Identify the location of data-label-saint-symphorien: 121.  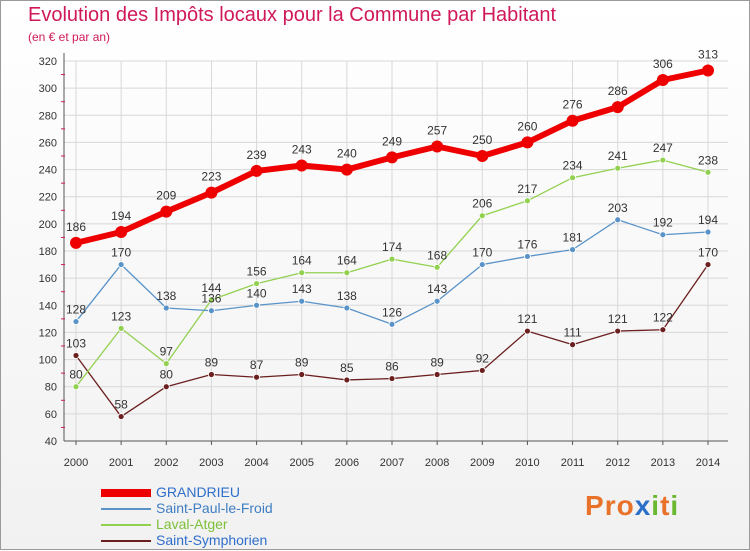
(618, 319).